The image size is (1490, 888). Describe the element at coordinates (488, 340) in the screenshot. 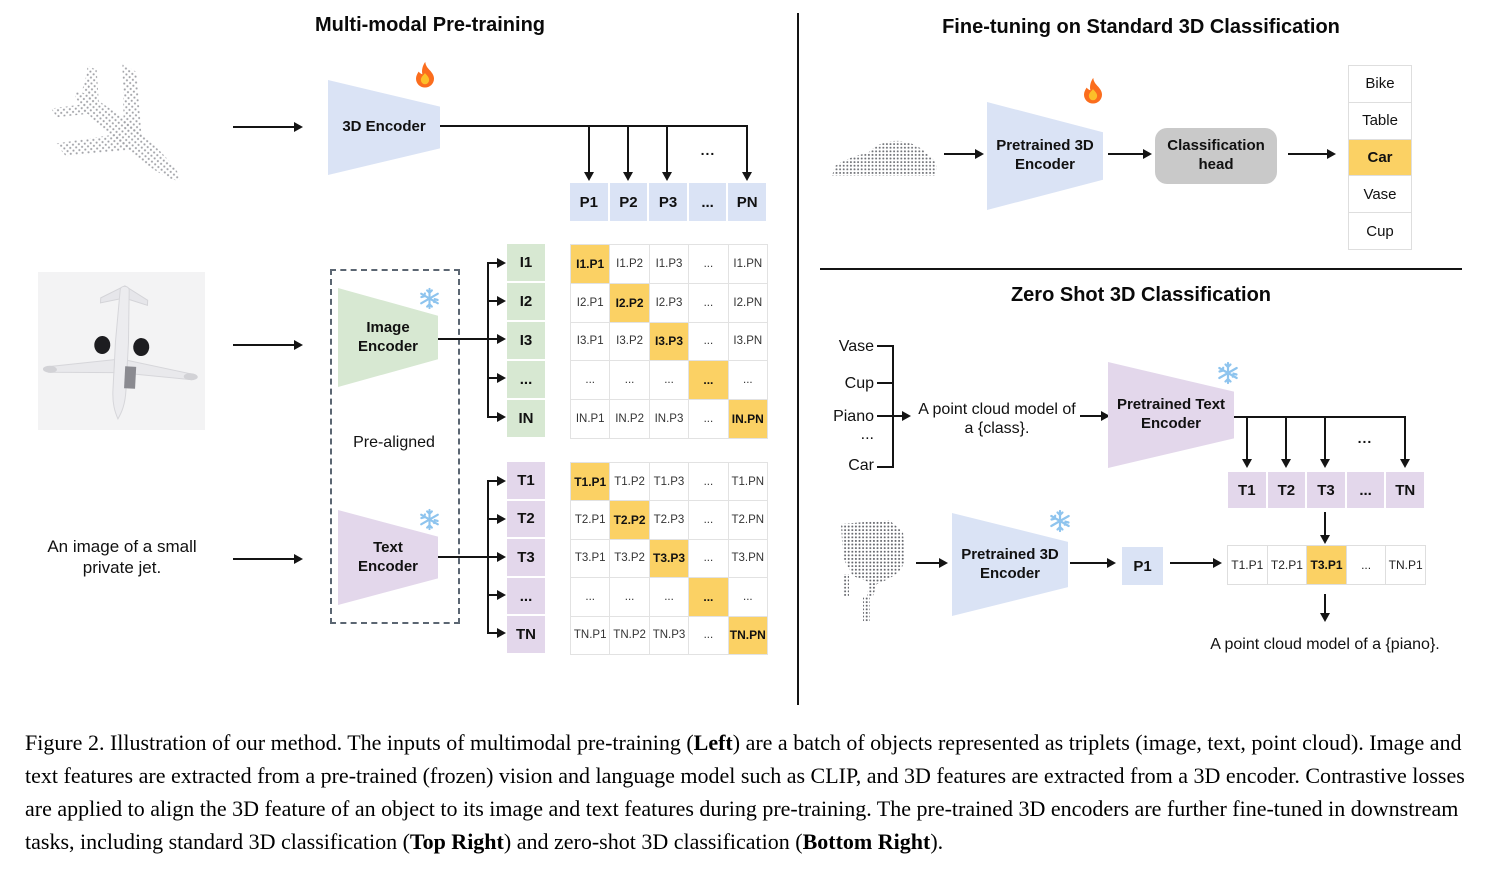

I see `line-image-branch` at that location.